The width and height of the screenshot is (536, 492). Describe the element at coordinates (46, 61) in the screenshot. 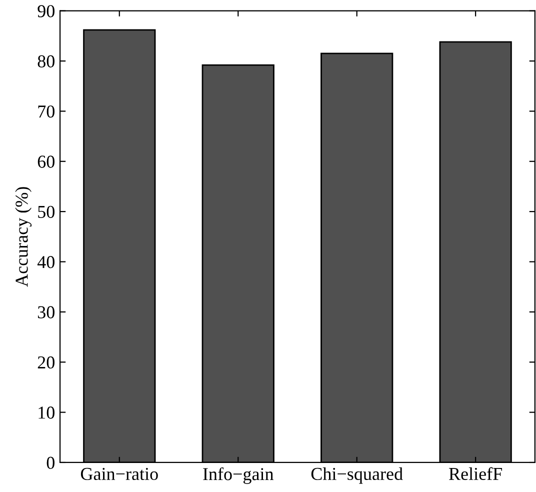

I see `y-tick-label: 80` at that location.